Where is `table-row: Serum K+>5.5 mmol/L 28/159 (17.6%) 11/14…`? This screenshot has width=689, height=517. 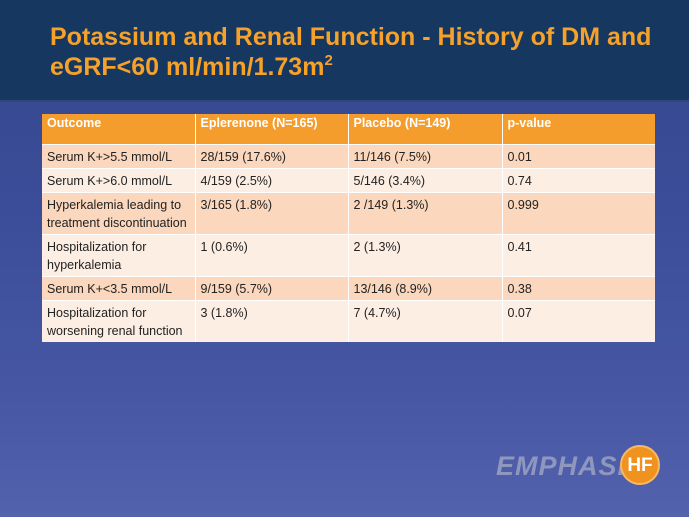 table-row: Serum K+>5.5 mmol/L 28/159 (17.6%) 11/14… is located at coordinates (348, 156).